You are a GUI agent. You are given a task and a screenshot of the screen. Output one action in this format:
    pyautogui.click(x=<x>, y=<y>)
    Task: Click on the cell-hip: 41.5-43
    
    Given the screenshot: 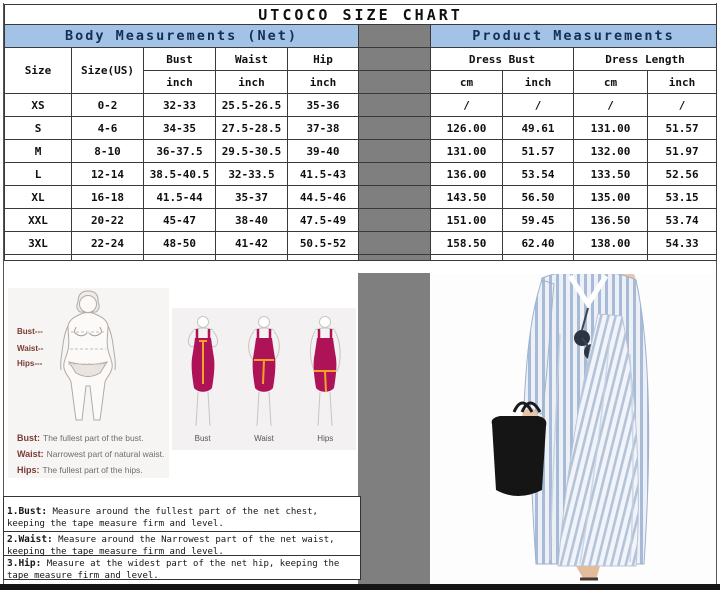 What is the action you would take?
    pyautogui.click(x=323, y=174)
    